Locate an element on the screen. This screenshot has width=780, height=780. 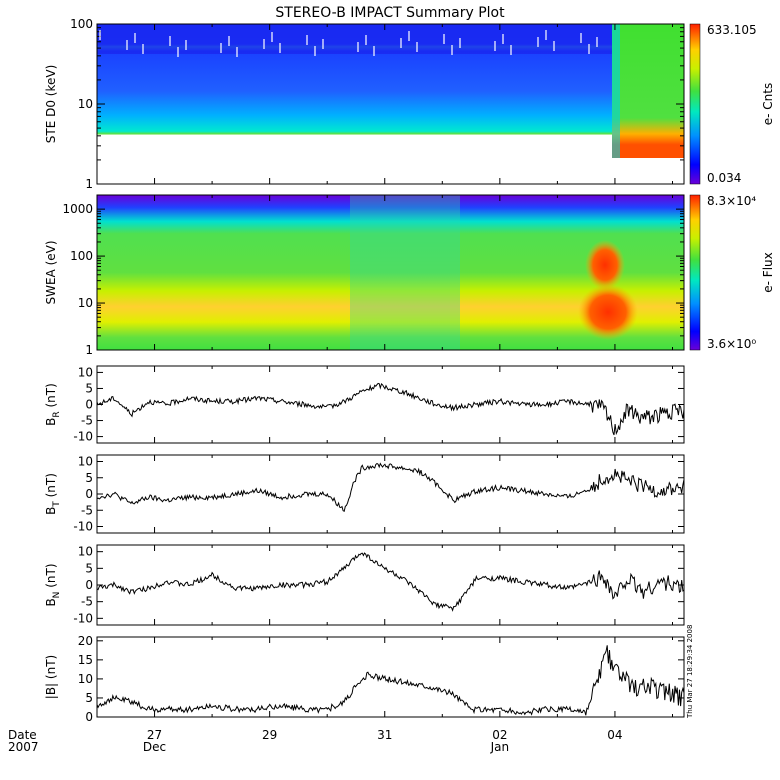
ste-heatmap-event is located at coordinates (648, 91).